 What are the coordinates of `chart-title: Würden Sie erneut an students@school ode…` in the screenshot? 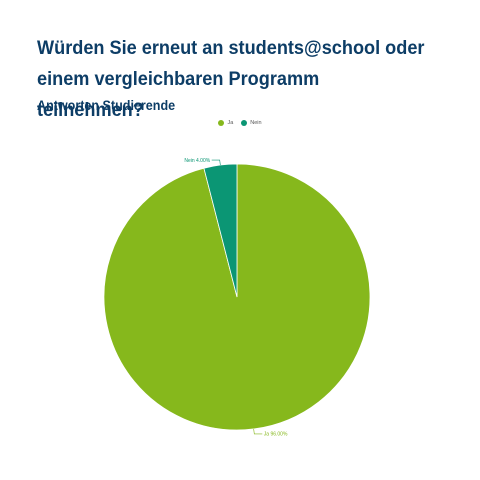 It's located at (231, 79).